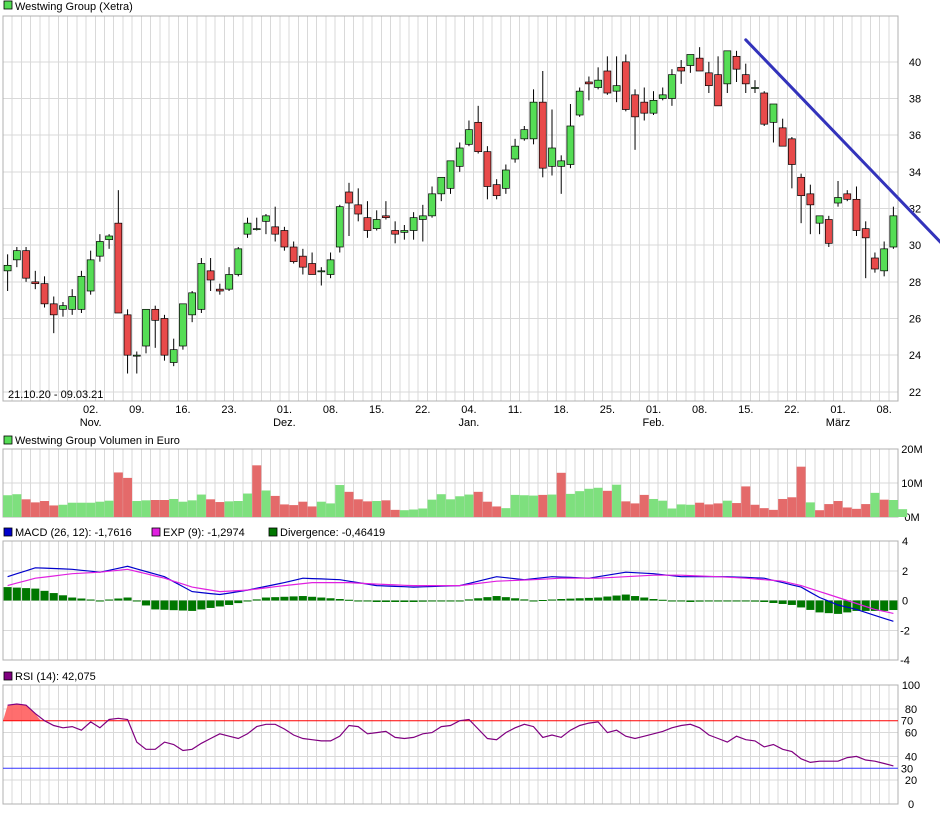 This screenshot has height=817, width=940. I want to click on x-tick-label: 02., so click(90, 410).